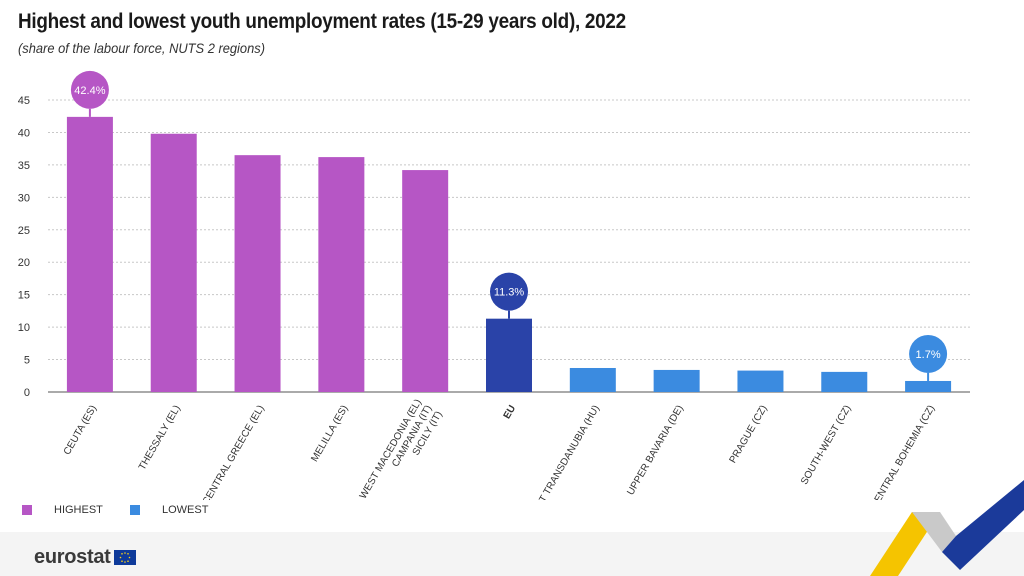 This screenshot has height=576, width=1024. I want to click on y-tick-label: 0, so click(27, 393).